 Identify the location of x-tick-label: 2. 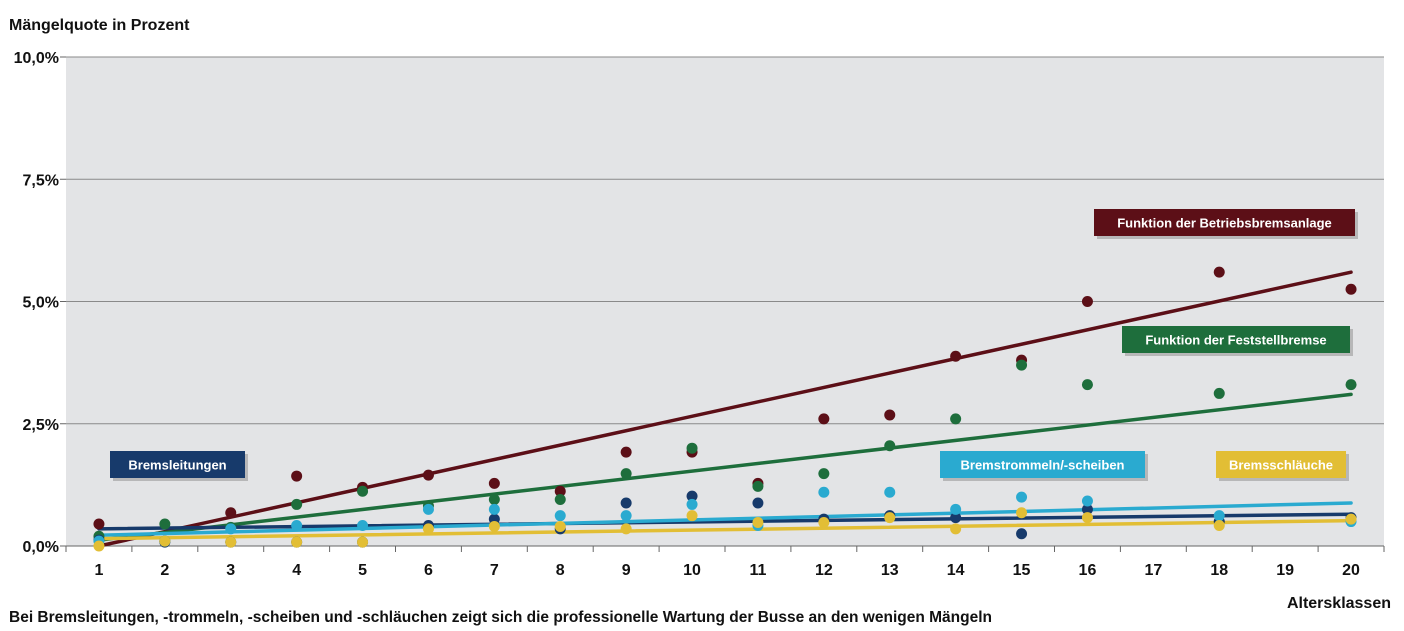
(164, 570).